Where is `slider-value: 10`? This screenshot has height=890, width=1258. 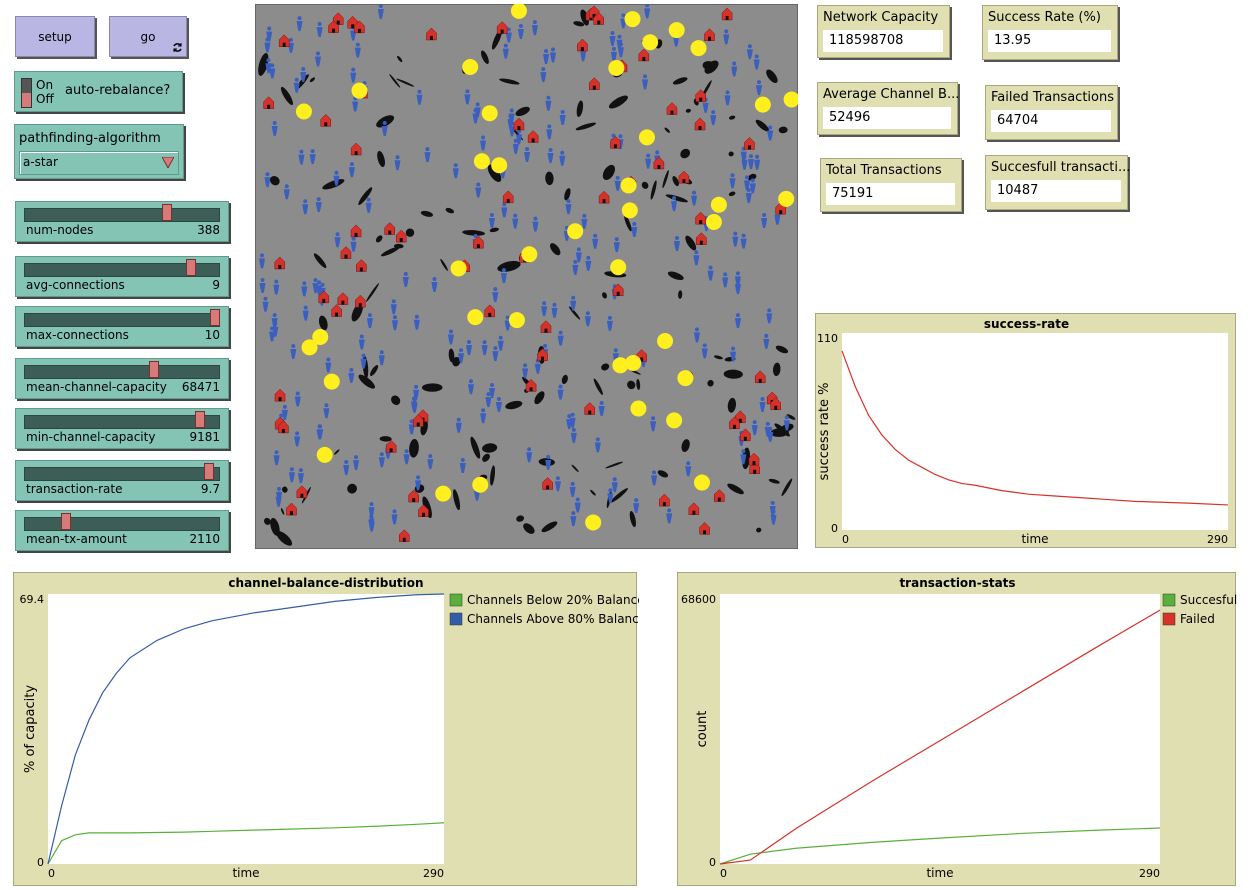 slider-value: 10 is located at coordinates (212, 335).